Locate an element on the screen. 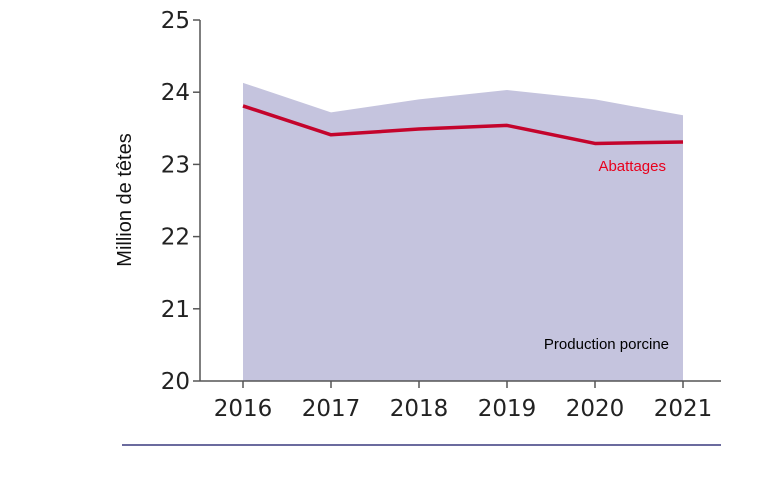 The image size is (764, 501). x-tick-label: 2020 is located at coordinates (595, 409).